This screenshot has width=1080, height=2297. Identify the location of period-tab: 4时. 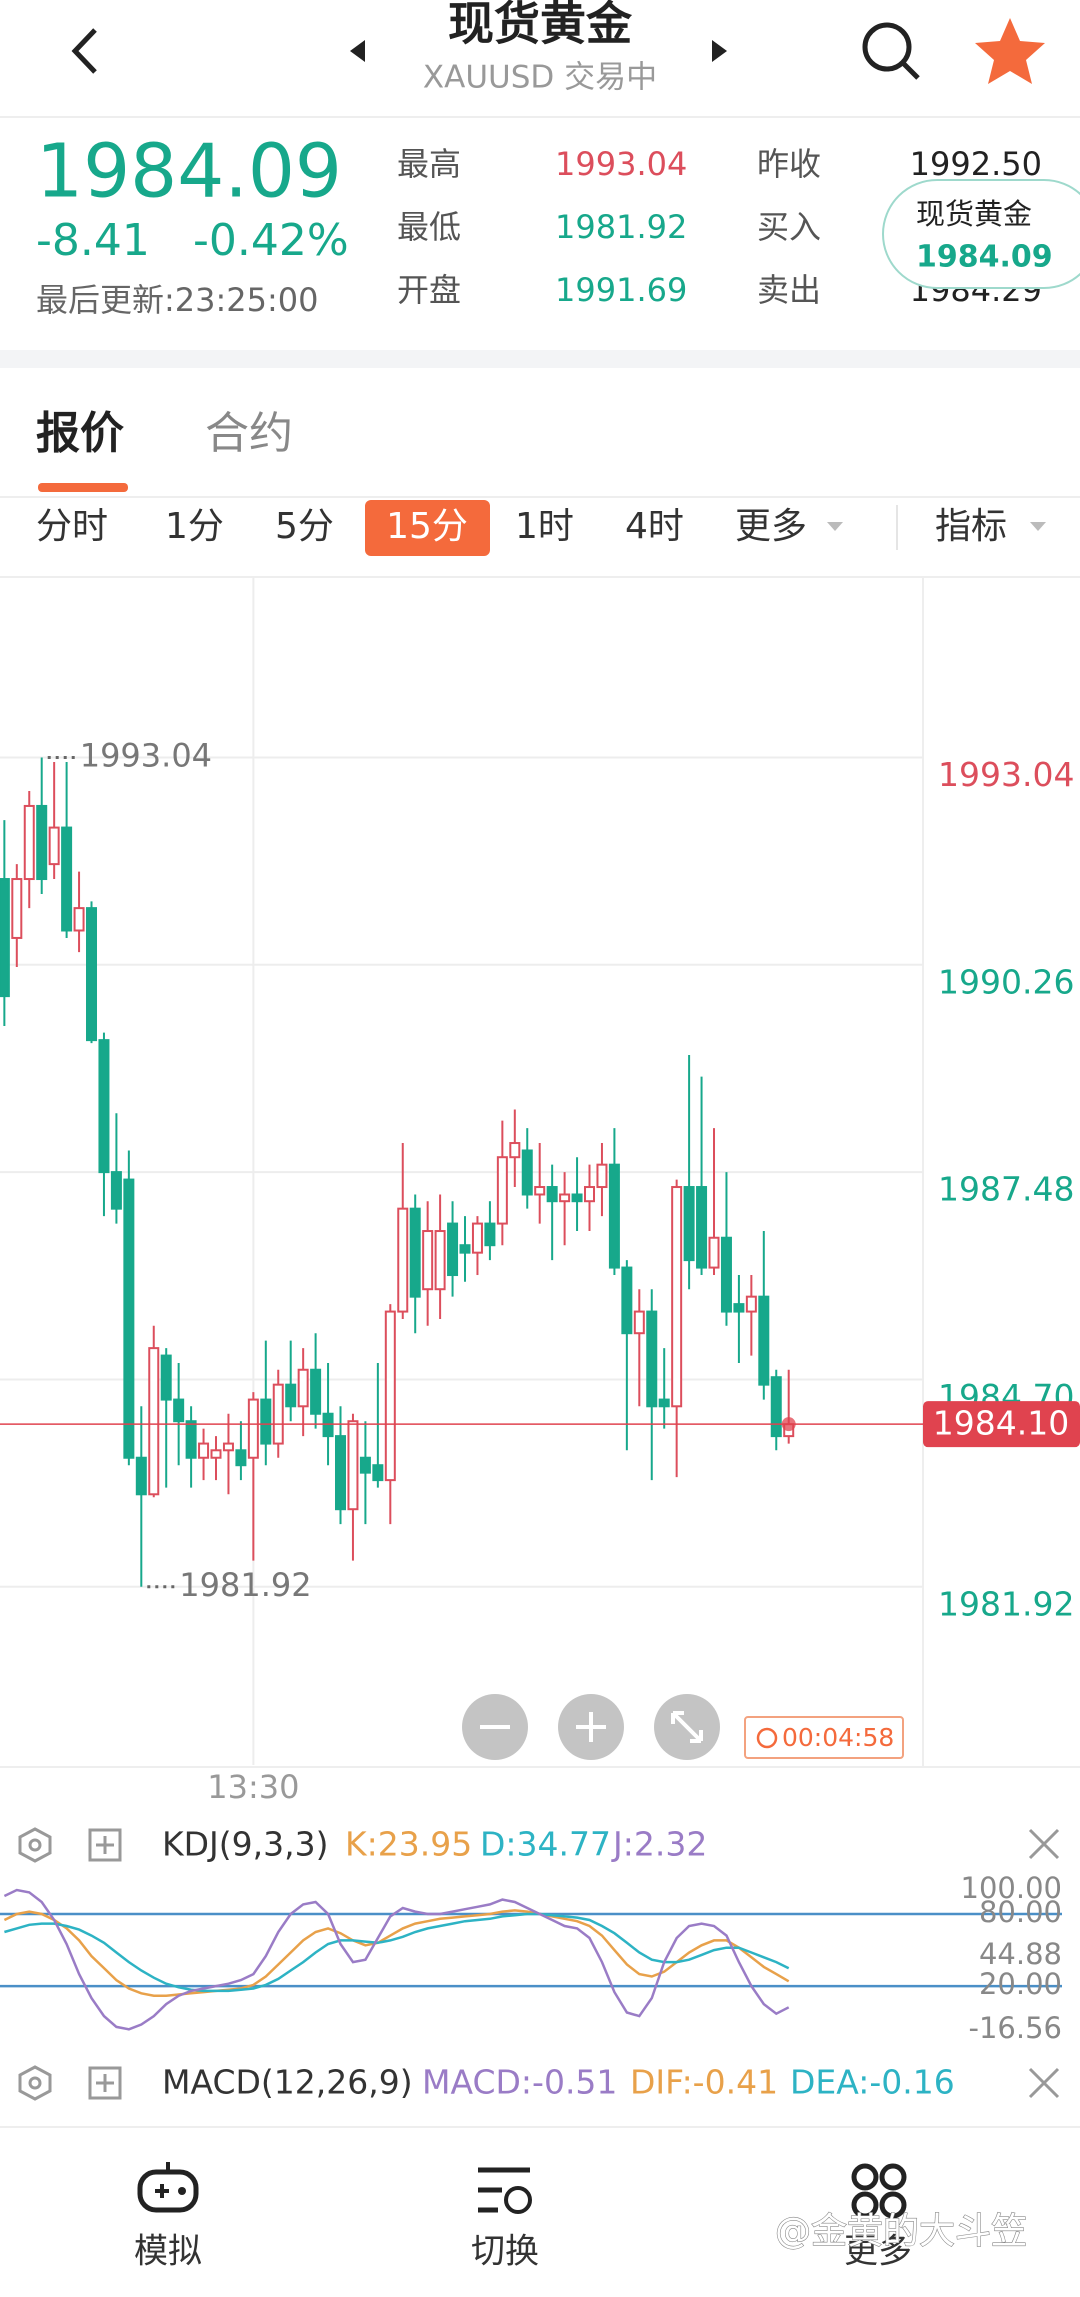
(654, 526).